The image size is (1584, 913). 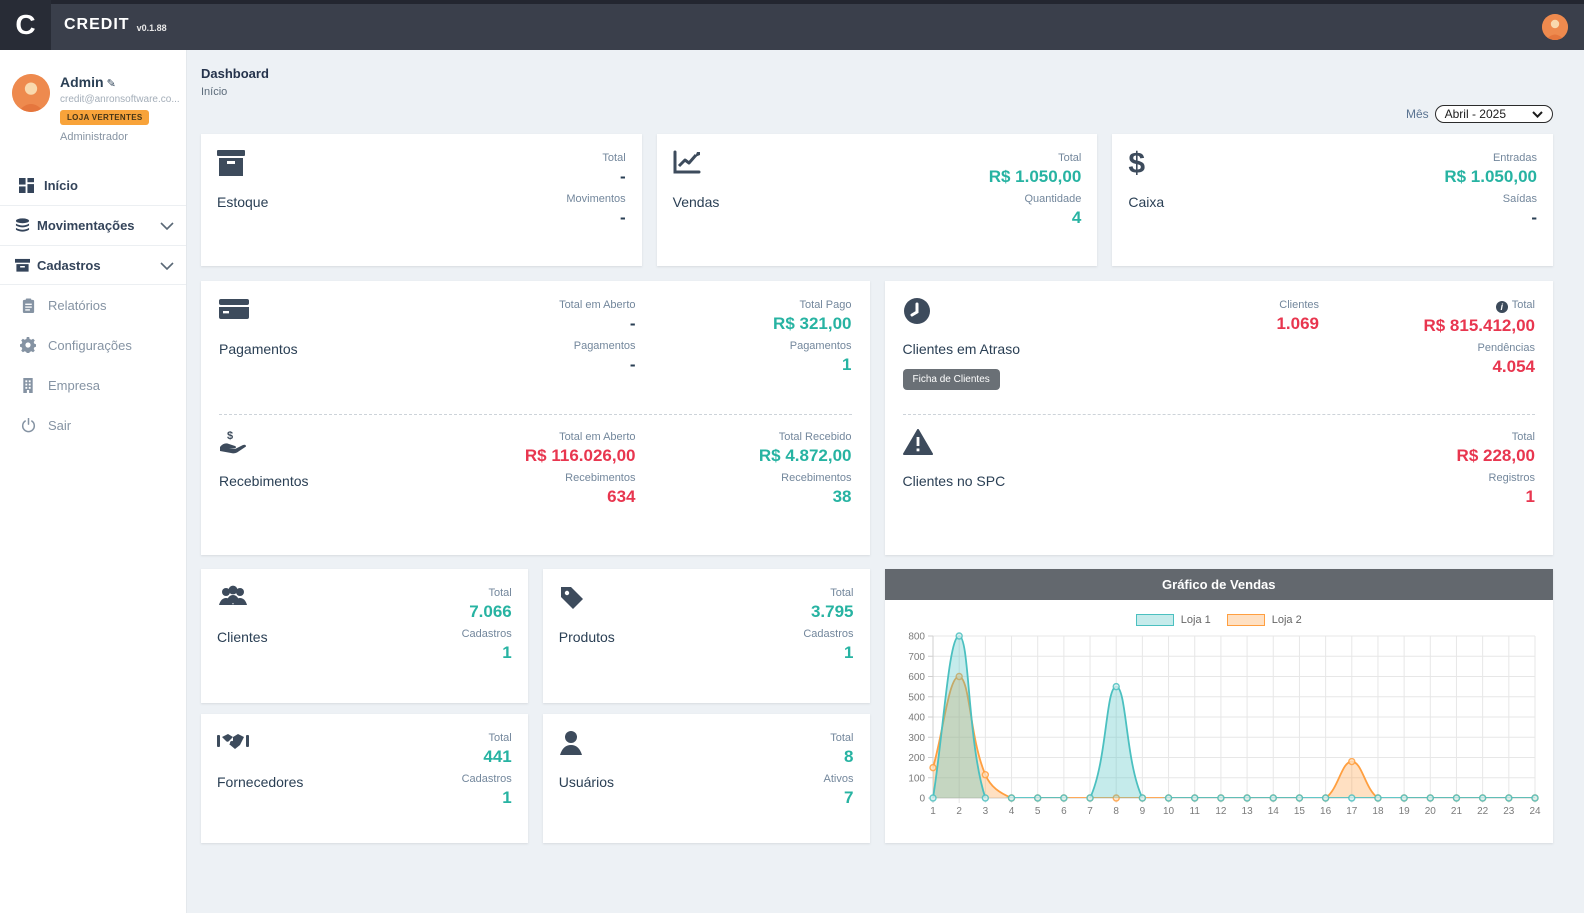 I want to click on user-avatar-button, so click(x=1555, y=27).